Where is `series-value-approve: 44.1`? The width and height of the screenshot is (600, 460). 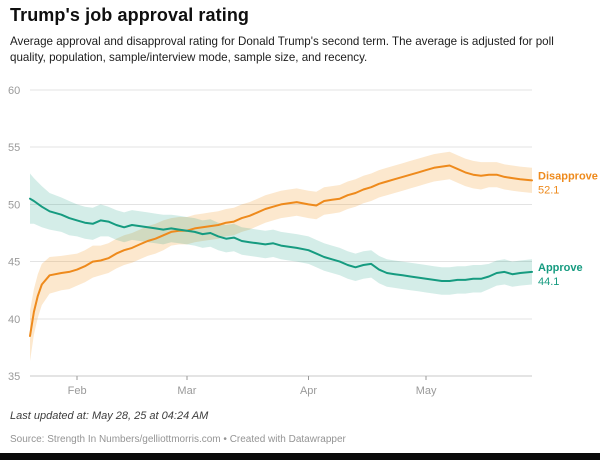 series-value-approve: 44.1 is located at coordinates (548, 282).